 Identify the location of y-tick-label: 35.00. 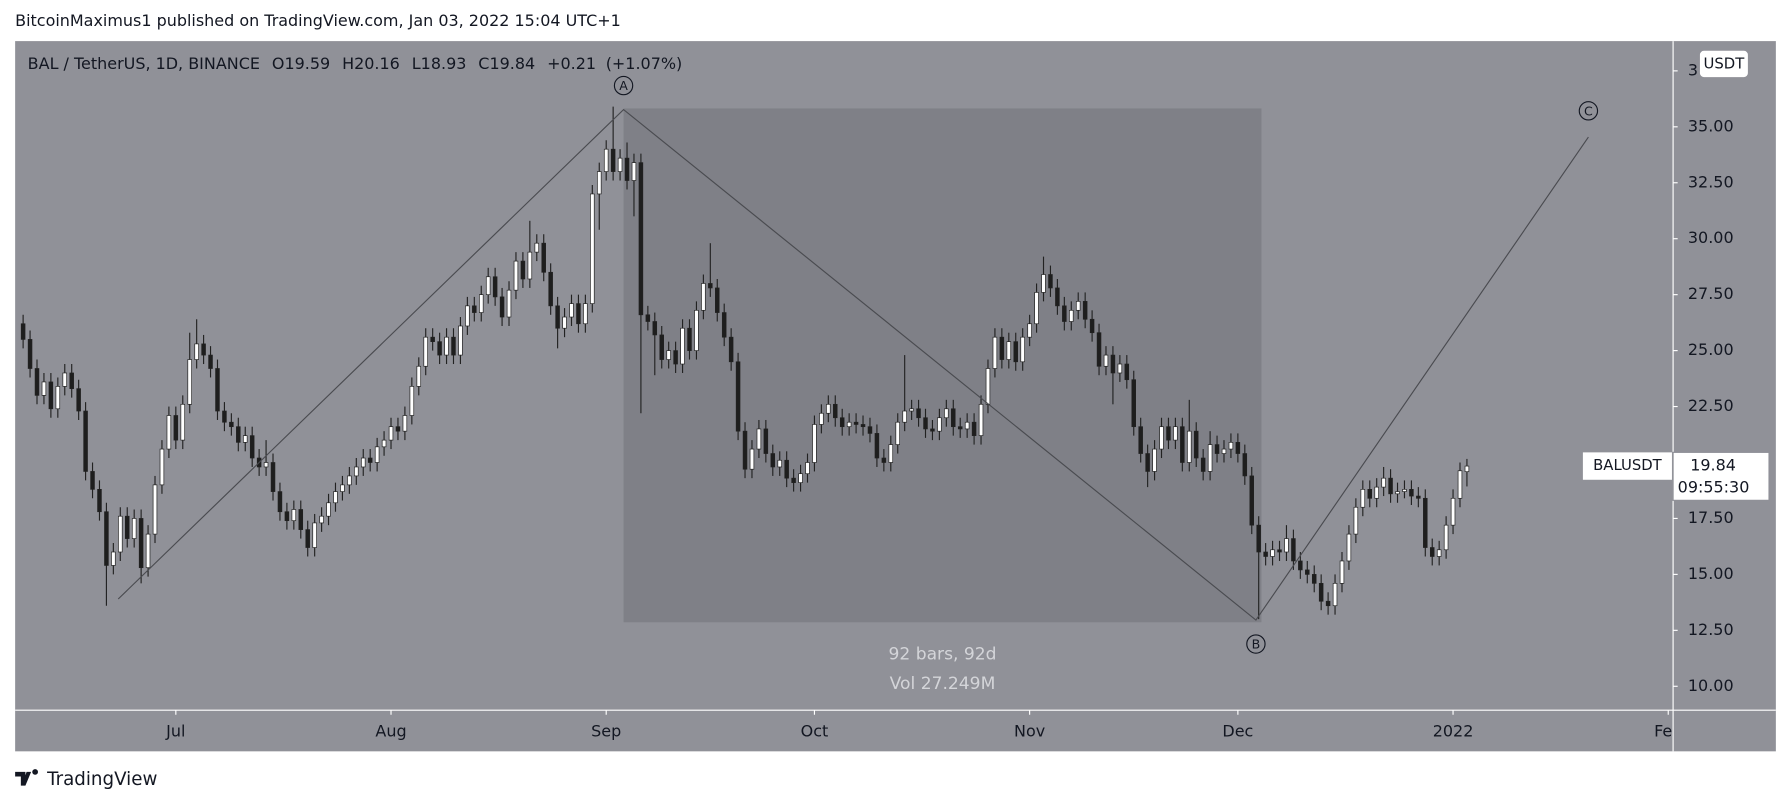
(1711, 125).